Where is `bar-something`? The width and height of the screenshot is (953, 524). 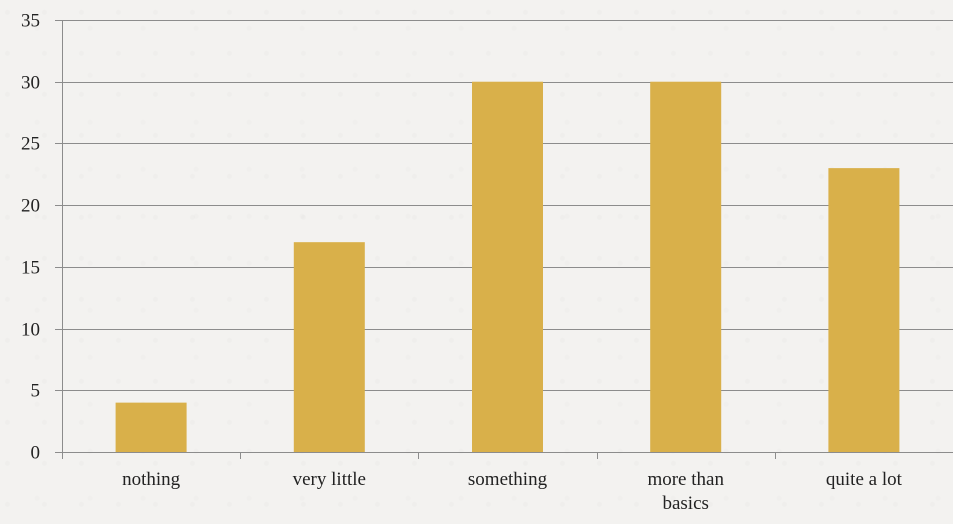
bar-something is located at coordinates (507, 266).